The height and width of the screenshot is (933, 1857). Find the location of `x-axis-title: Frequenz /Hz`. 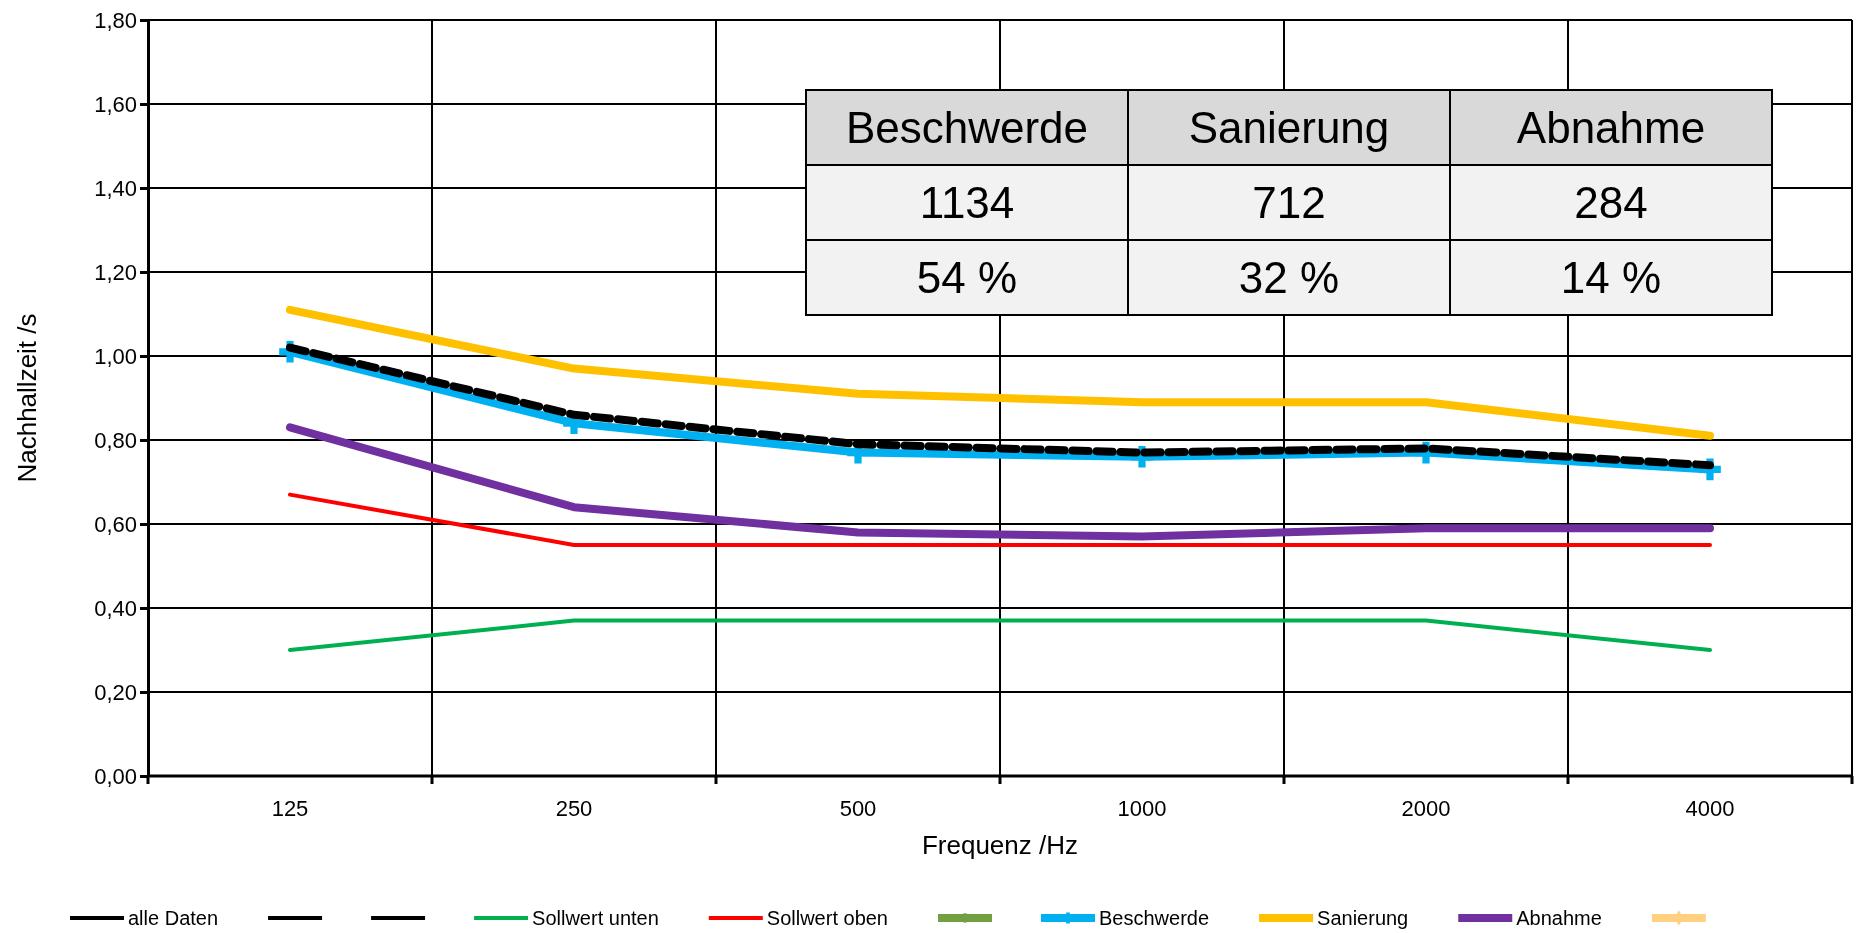

x-axis-title: Frequenz /Hz is located at coordinates (1000, 845).